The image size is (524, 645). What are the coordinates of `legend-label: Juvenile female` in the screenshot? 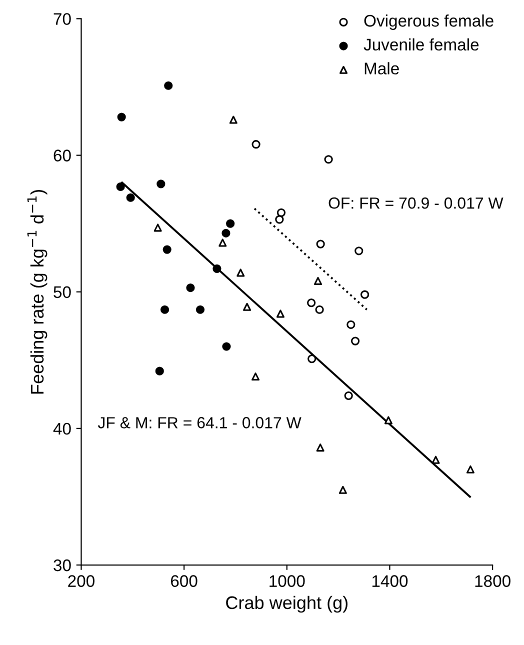 It's located at (421, 44).